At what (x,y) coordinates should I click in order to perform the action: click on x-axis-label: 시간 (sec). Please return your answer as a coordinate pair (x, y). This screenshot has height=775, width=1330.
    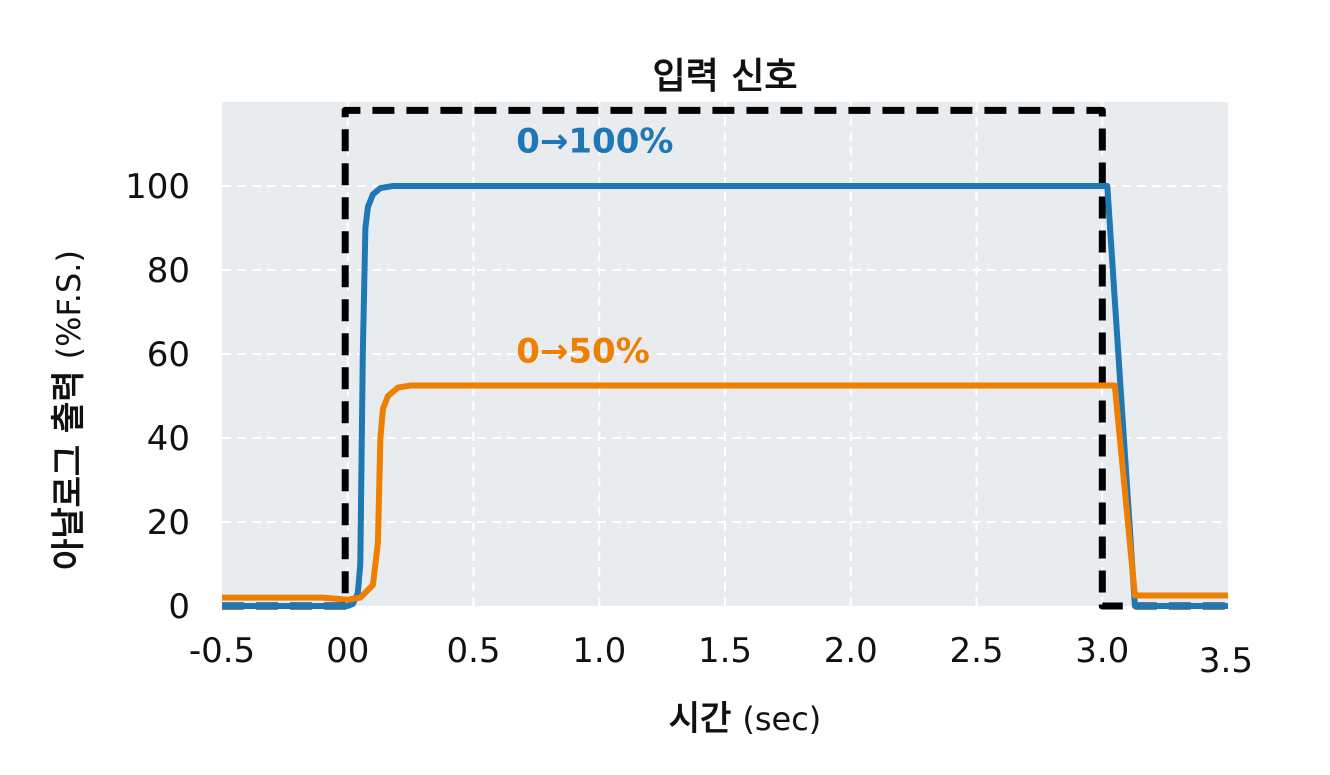
    Looking at the image, I should click on (745, 719).